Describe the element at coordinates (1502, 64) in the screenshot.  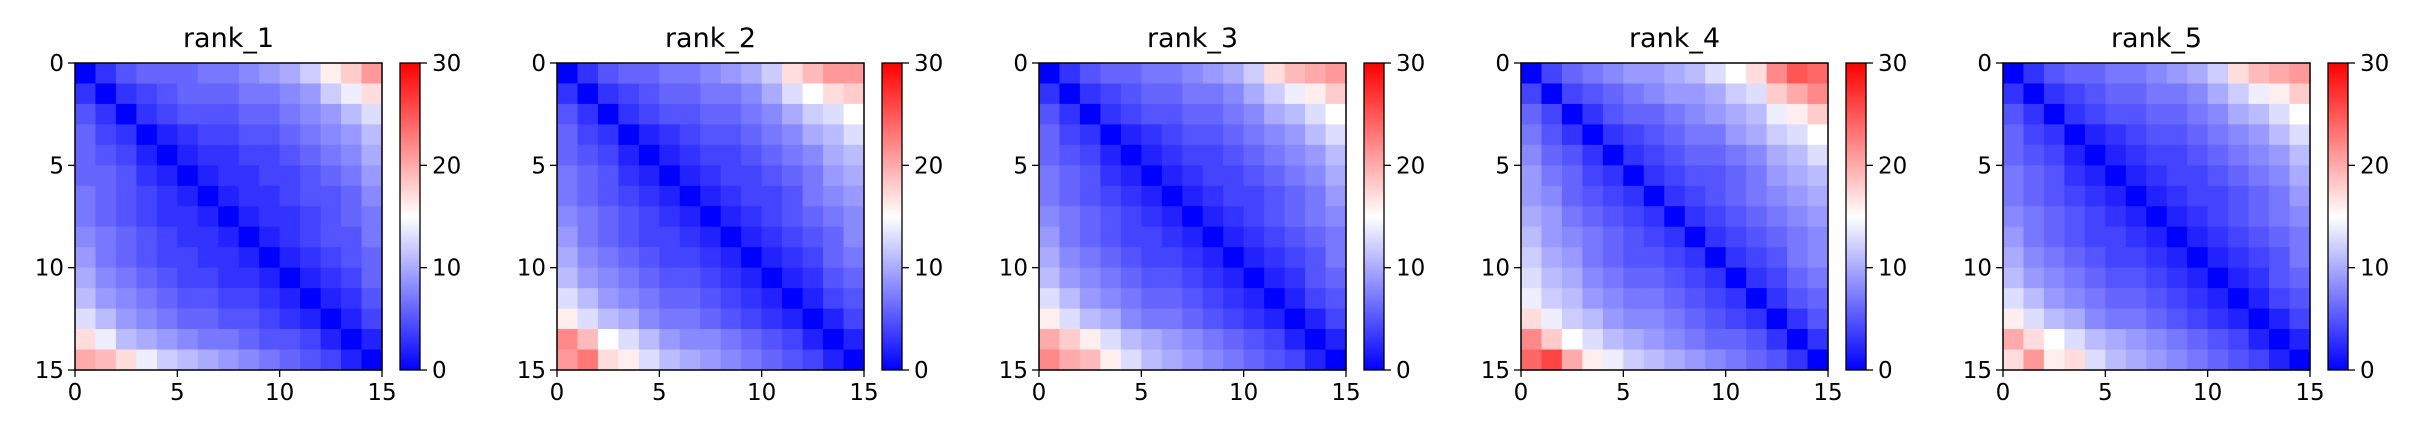
I see `y-tick-label: 0` at that location.